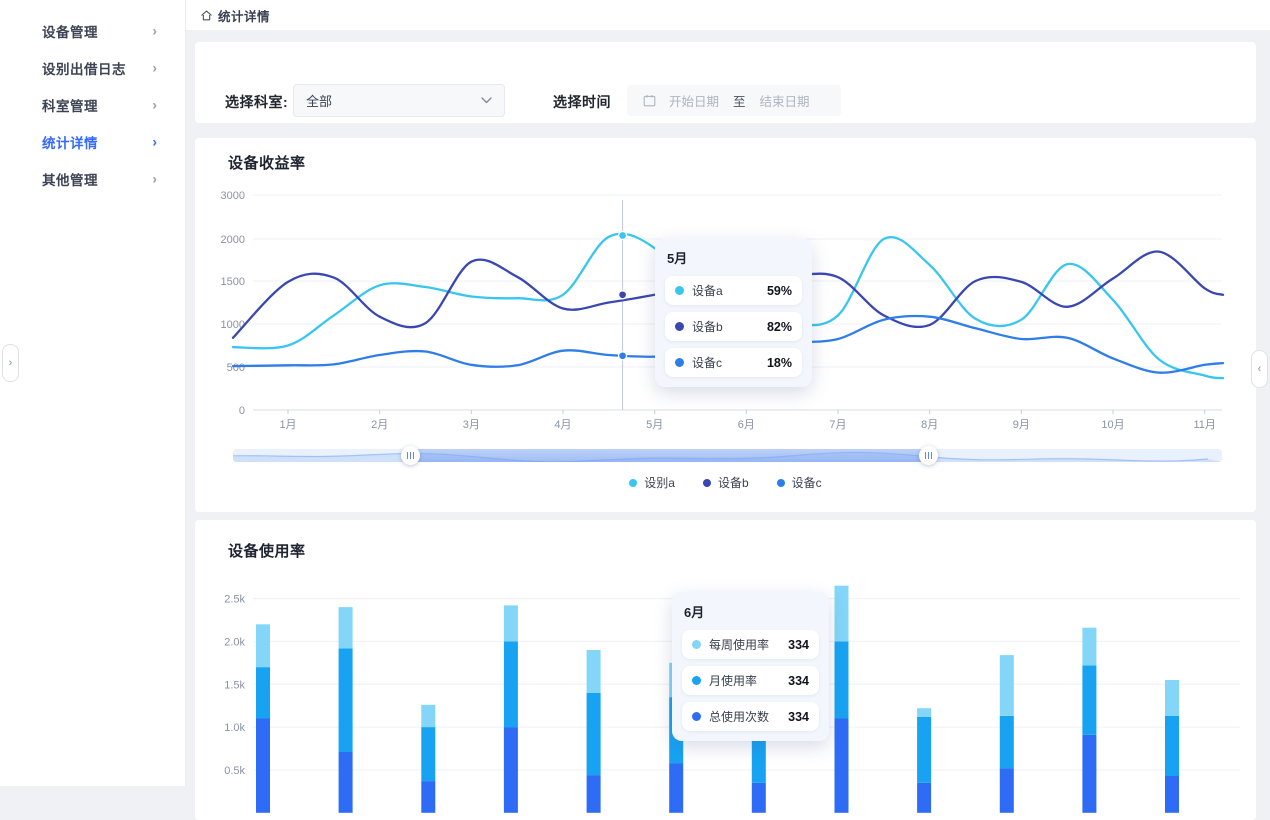  Describe the element at coordinates (733, 290) in the screenshot. I see `tooltip-row: 设备a 59%` at that location.